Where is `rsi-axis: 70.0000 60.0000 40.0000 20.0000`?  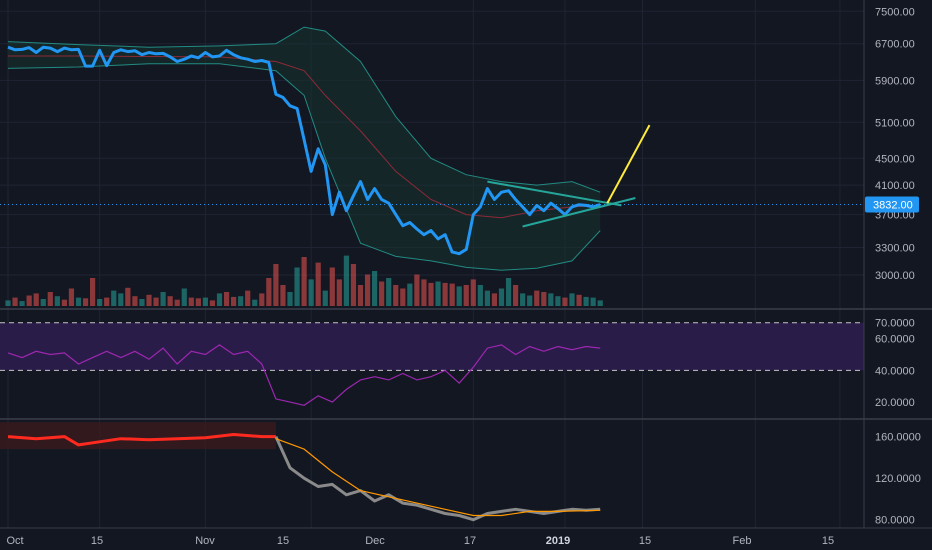 rsi-axis: 70.0000 60.0000 40.0000 20.0000 is located at coordinates (895, 363).